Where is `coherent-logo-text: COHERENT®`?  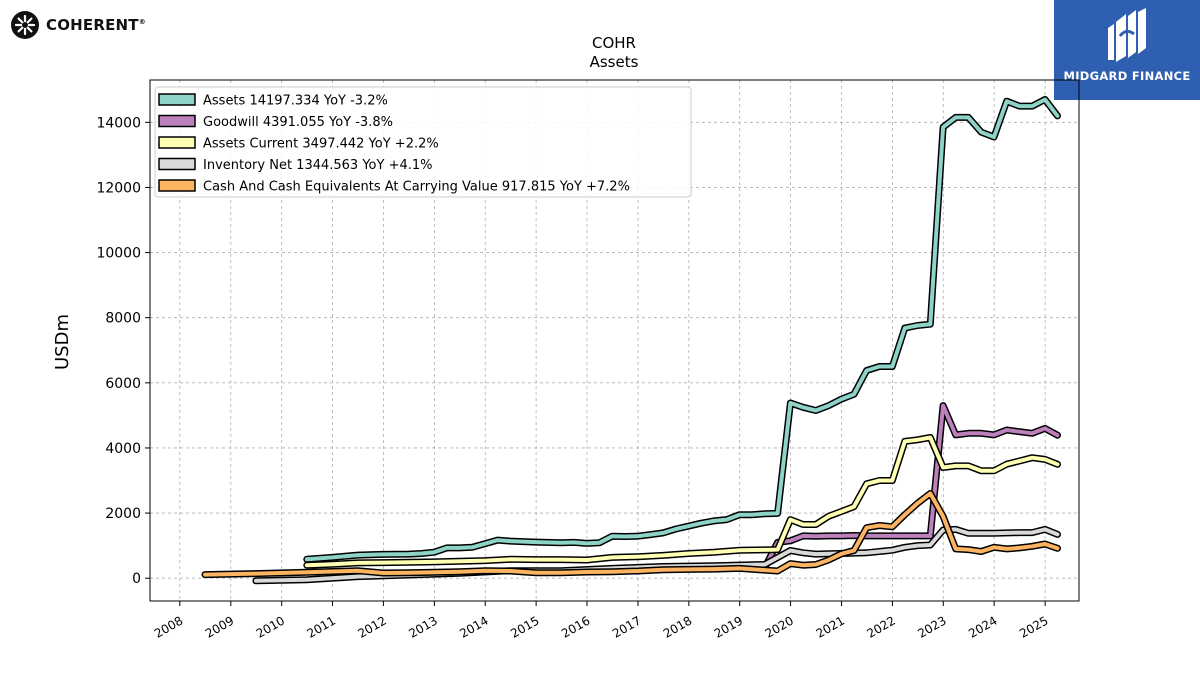
coherent-logo-text: COHERENT® is located at coordinates (96, 25).